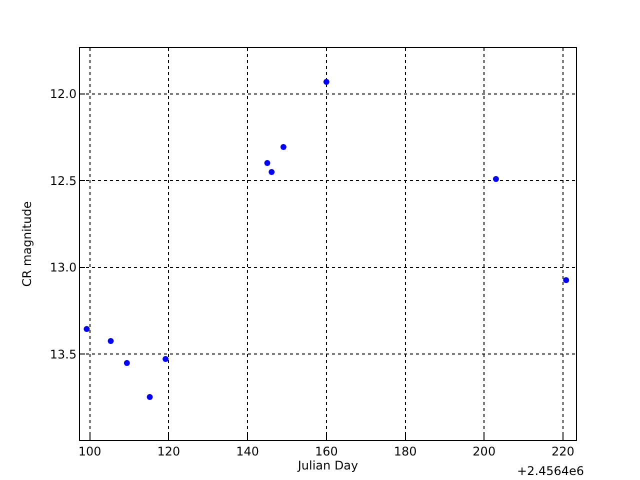  Describe the element at coordinates (63, 354) in the screenshot. I see `y-tick-label: 13.5` at that location.